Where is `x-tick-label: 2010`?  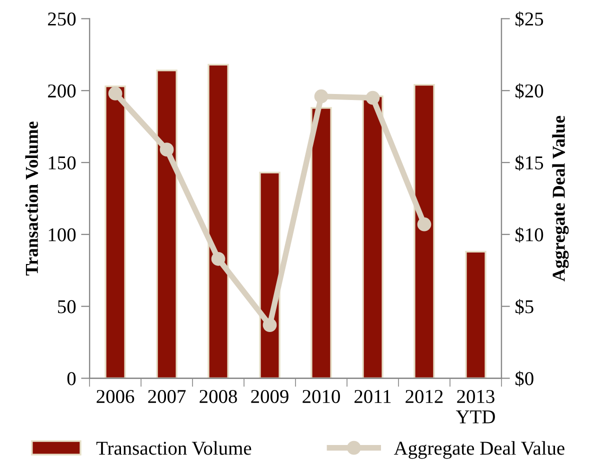
x-tick-label: 2010 is located at coordinates (321, 397).